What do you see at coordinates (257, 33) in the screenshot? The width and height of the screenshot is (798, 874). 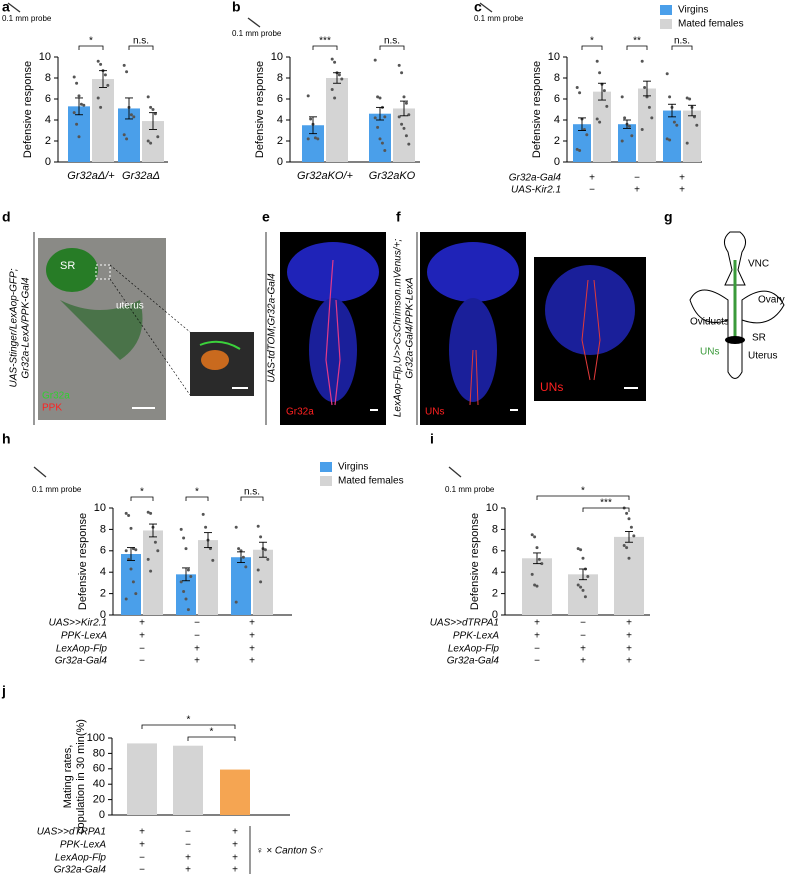 I see `probe-label: 0.1 mm probe` at bounding box center [257, 33].